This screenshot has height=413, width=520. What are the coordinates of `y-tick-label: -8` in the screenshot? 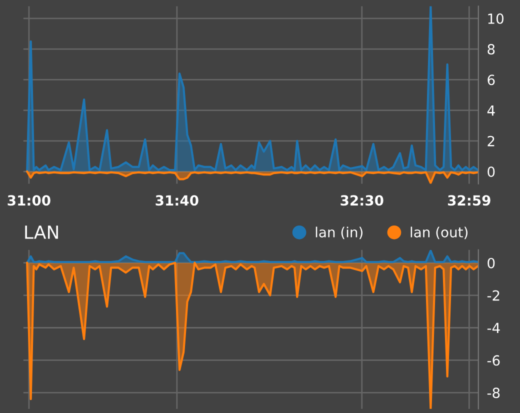 It's located at (493, 393).